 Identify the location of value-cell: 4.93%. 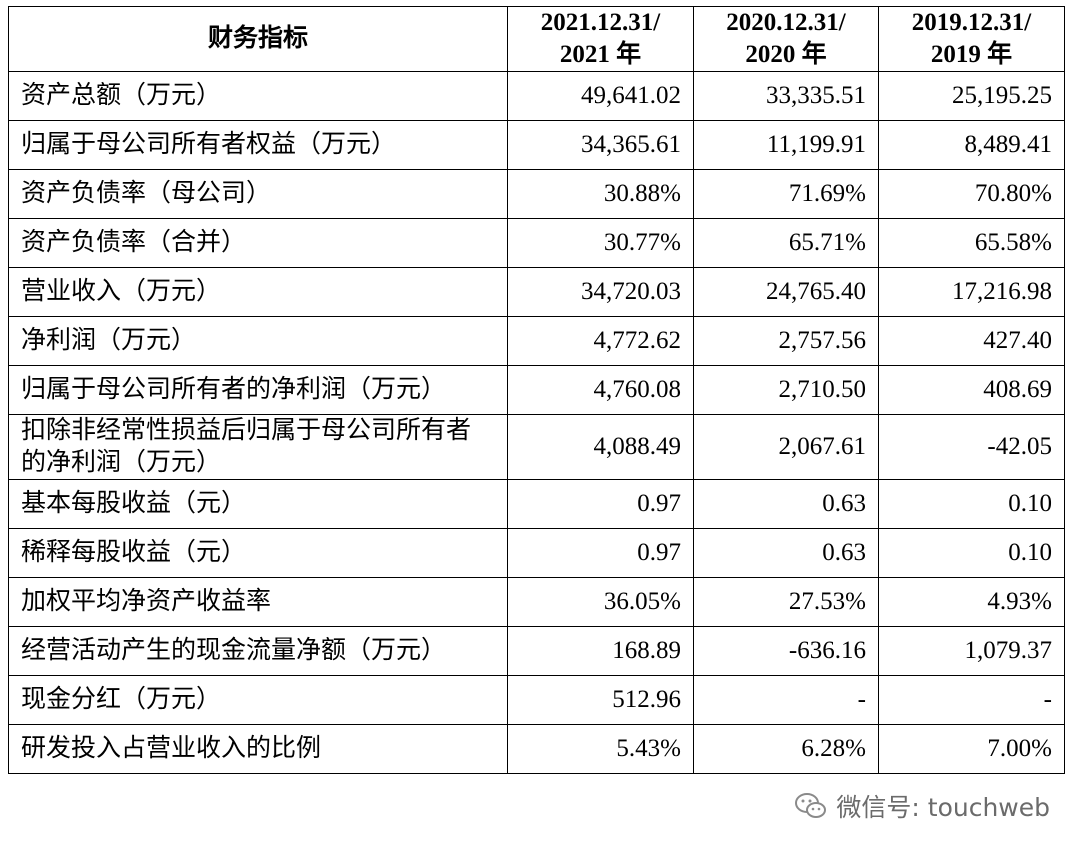
(971, 602).